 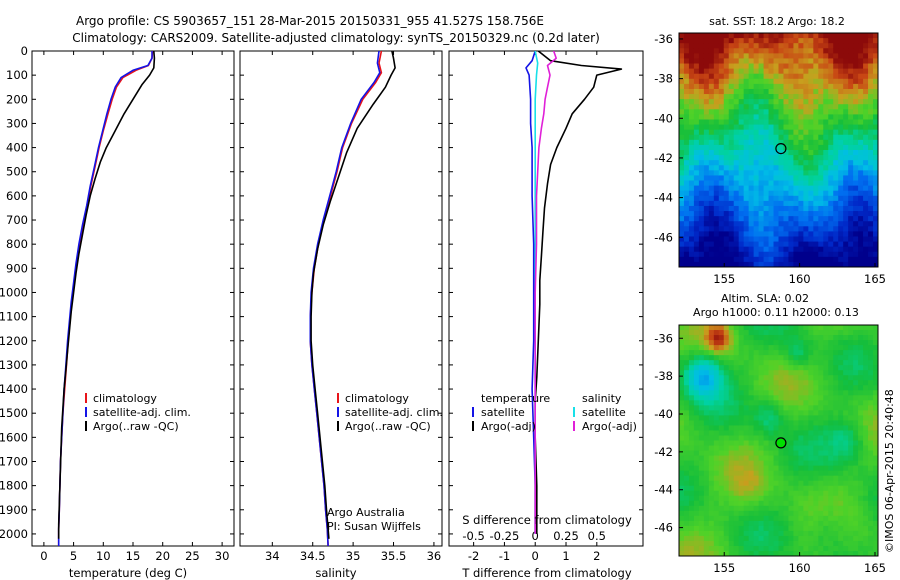 I want to click on legend-argo-label: Argo(..raw -QC), so click(x=136, y=426).